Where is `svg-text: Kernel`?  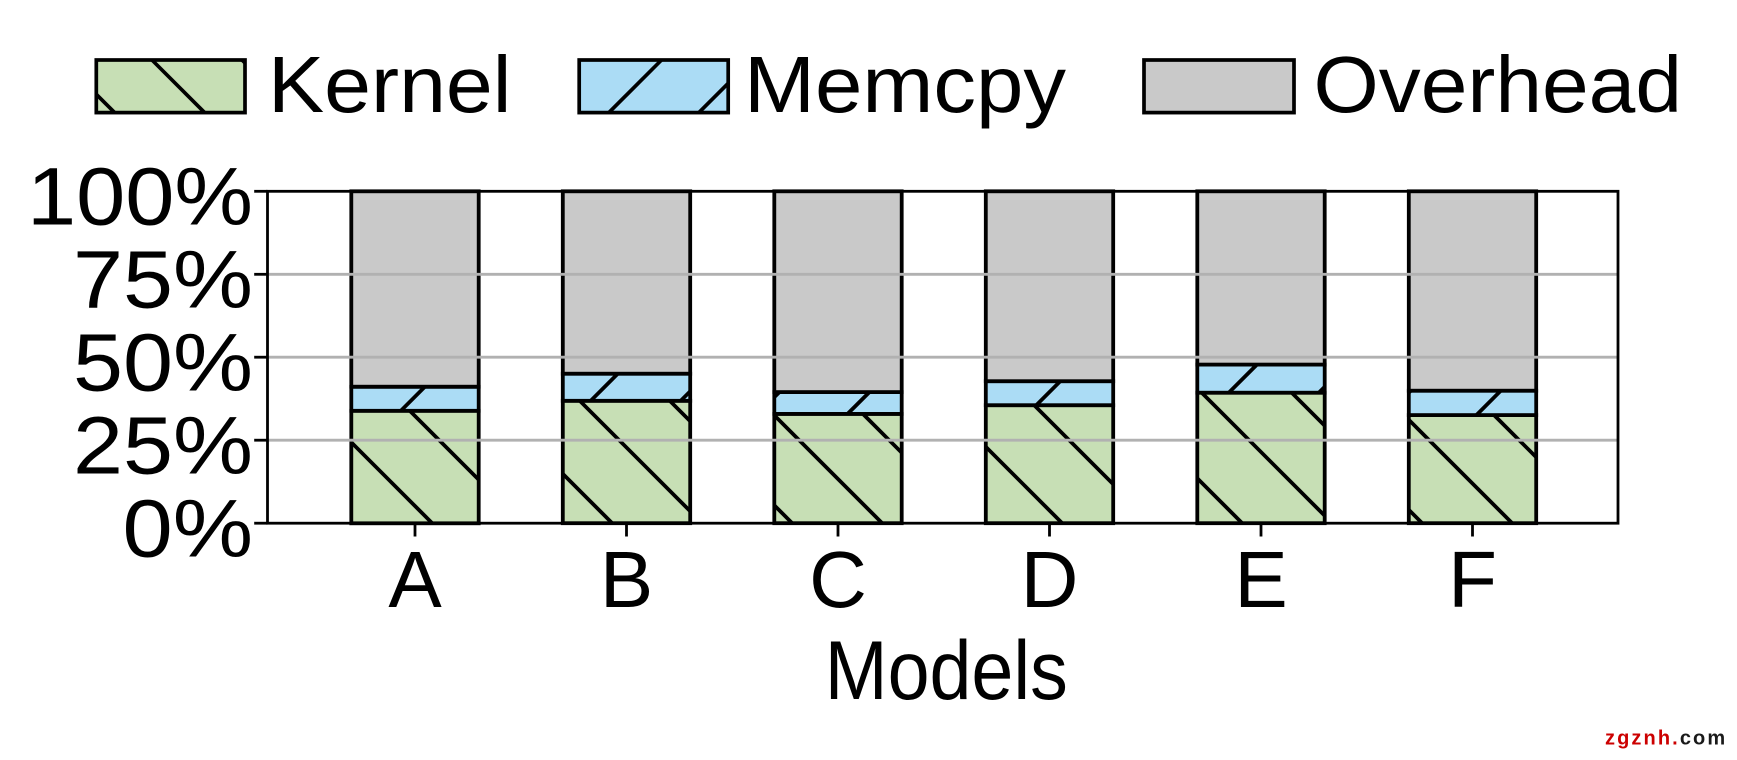
svg-text: Kernel is located at coordinates (390, 84).